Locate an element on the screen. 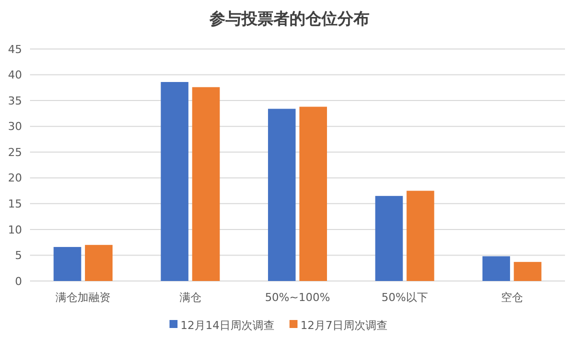 This screenshot has height=343, width=579. y-tick-label: 35 is located at coordinates (15, 101).